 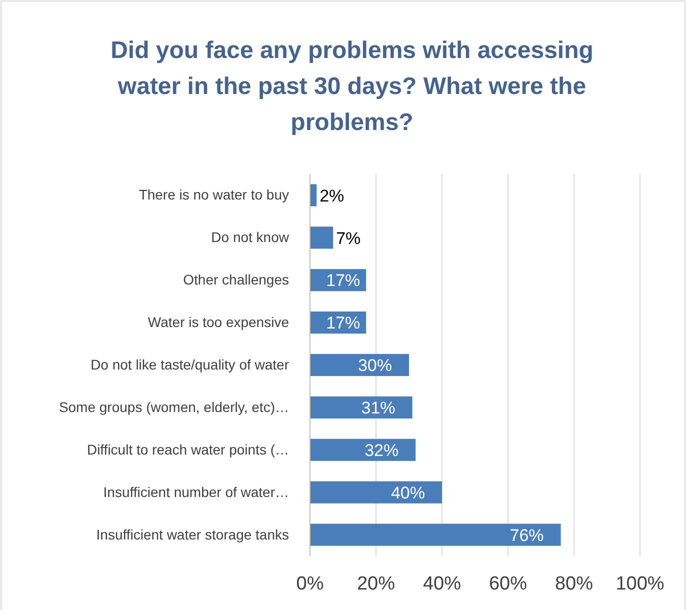 I want to click on x-tick-label: 100%, so click(x=640, y=583).